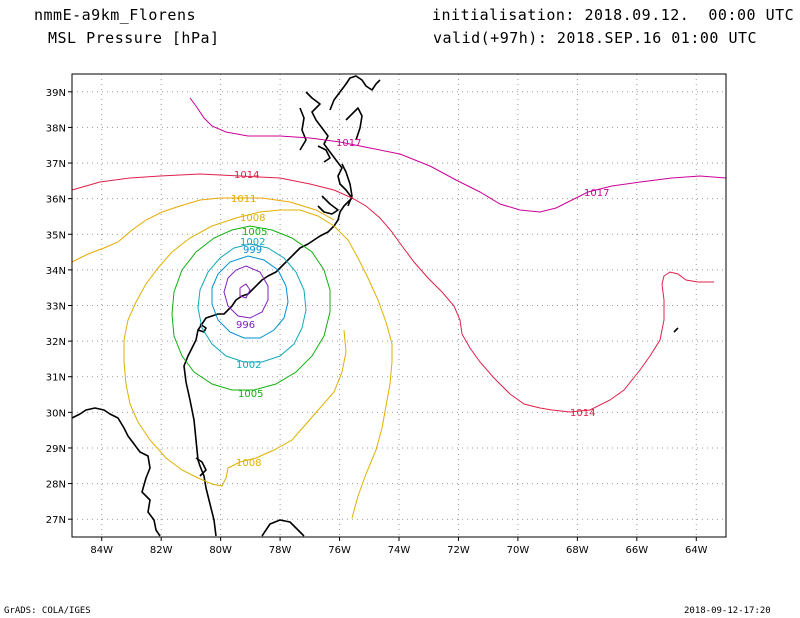 This screenshot has width=800, height=618. I want to click on label-1014-west: 1014, so click(246, 175).